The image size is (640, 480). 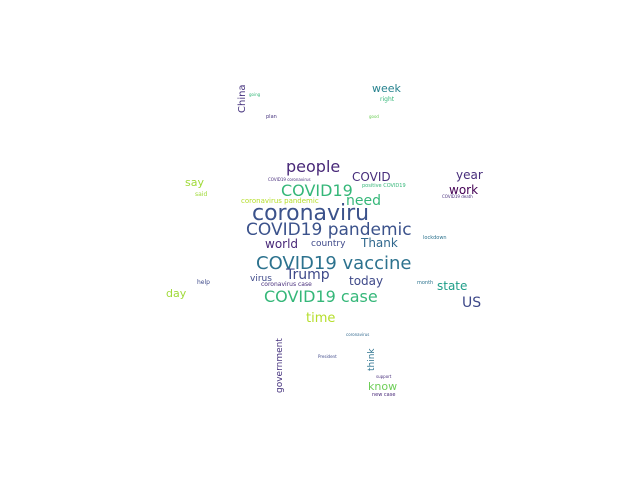 What do you see at coordinates (457, 196) in the screenshot?
I see `cloud-word: COVID19 death` at bounding box center [457, 196].